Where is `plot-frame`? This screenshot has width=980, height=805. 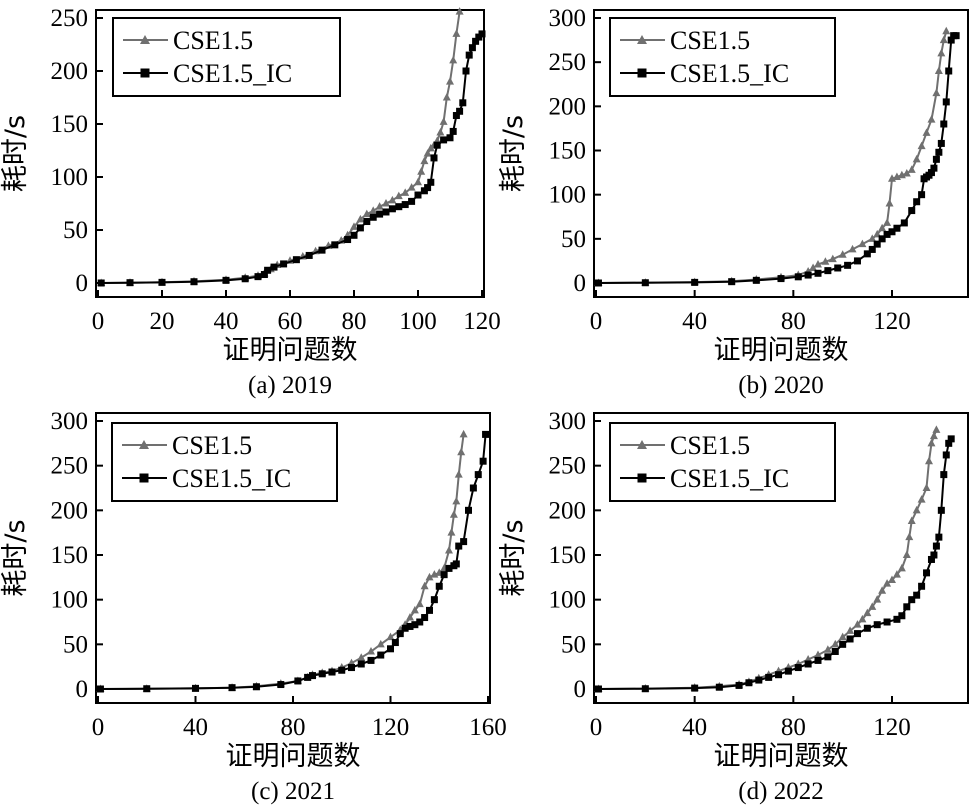 plot-frame is located at coordinates (781, 153).